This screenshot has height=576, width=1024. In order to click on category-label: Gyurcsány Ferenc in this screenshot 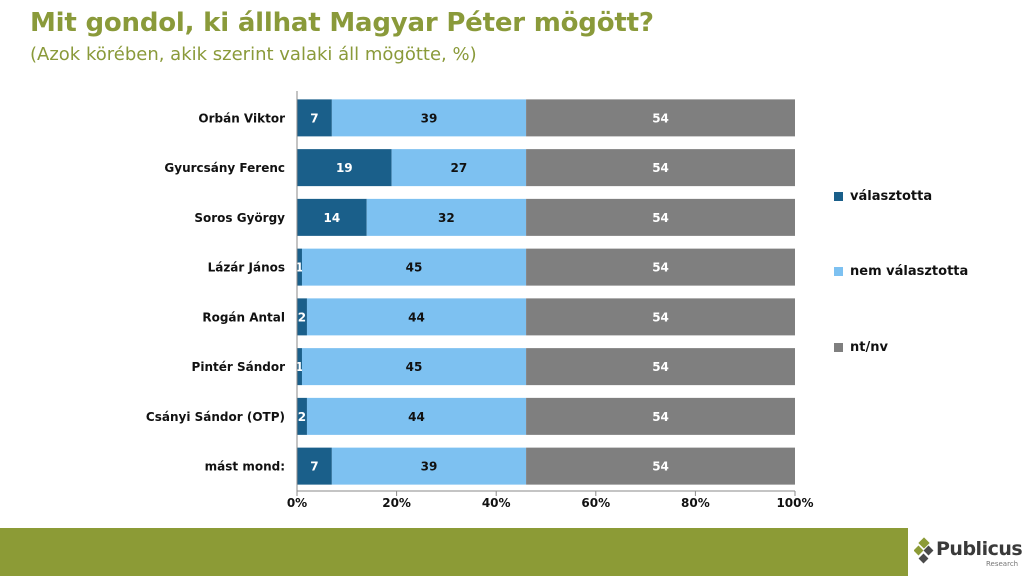, I will do `click(224, 168)`.